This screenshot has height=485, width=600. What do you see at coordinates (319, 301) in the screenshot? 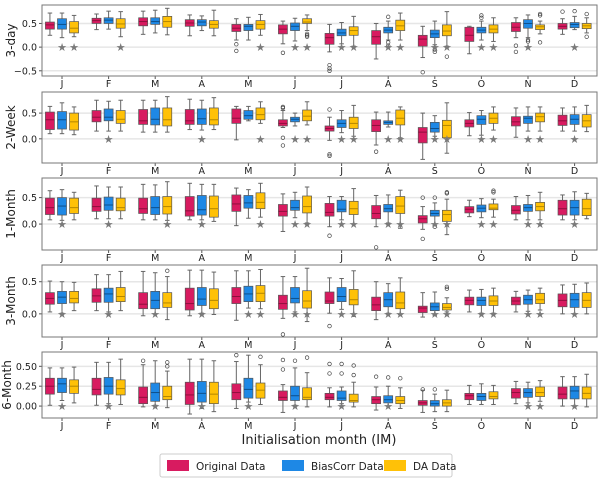
I see `plot-frame` at bounding box center [319, 301].